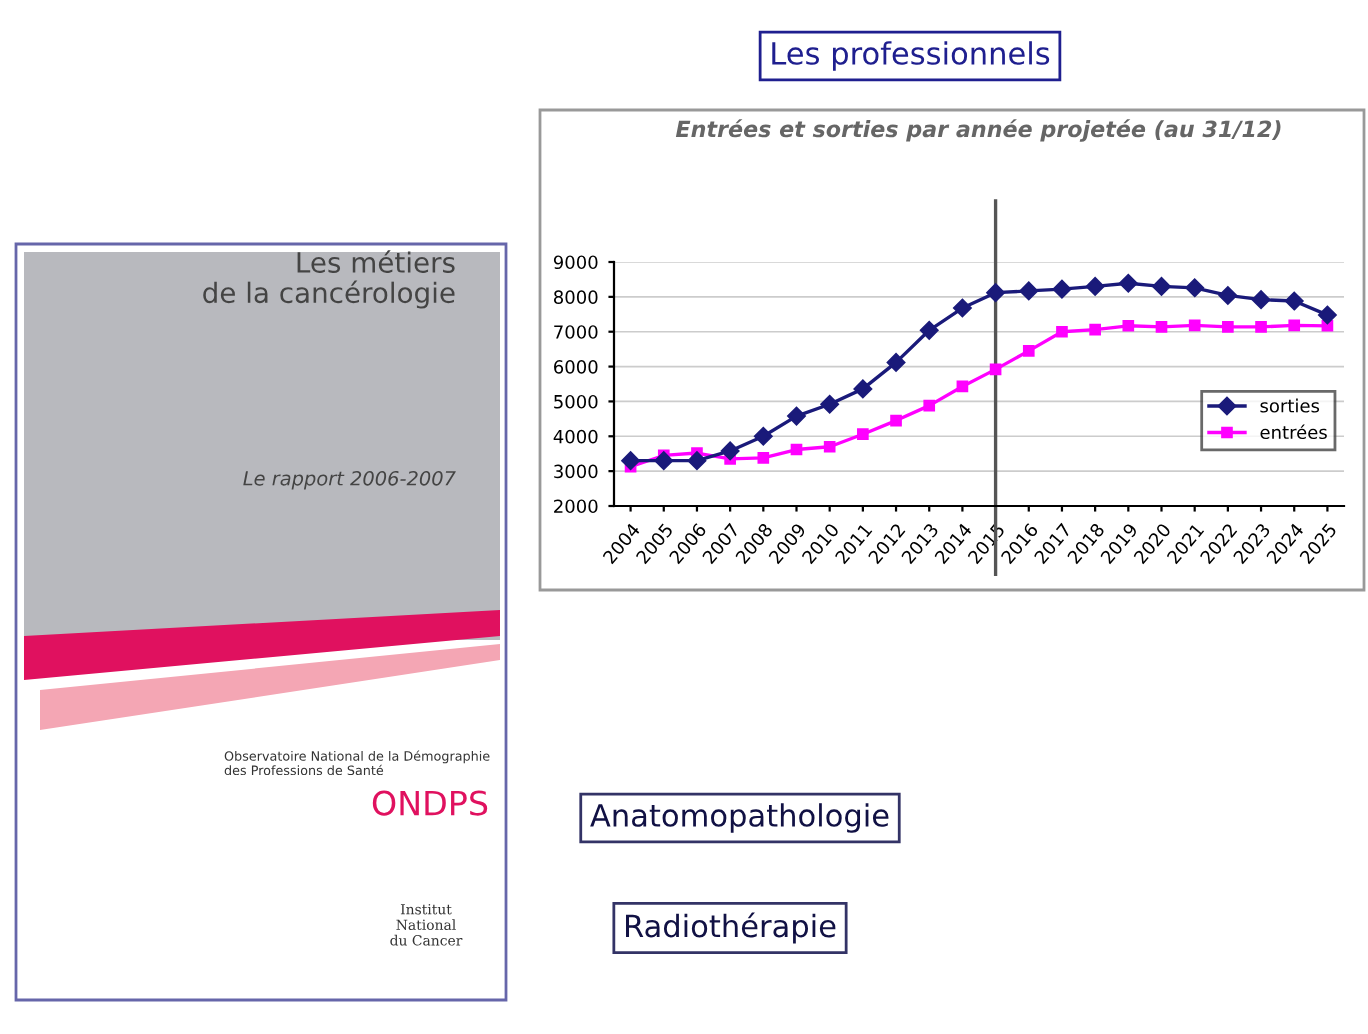  Describe the element at coordinates (576, 332) in the screenshot. I see `y-tick-label: 7000` at that location.